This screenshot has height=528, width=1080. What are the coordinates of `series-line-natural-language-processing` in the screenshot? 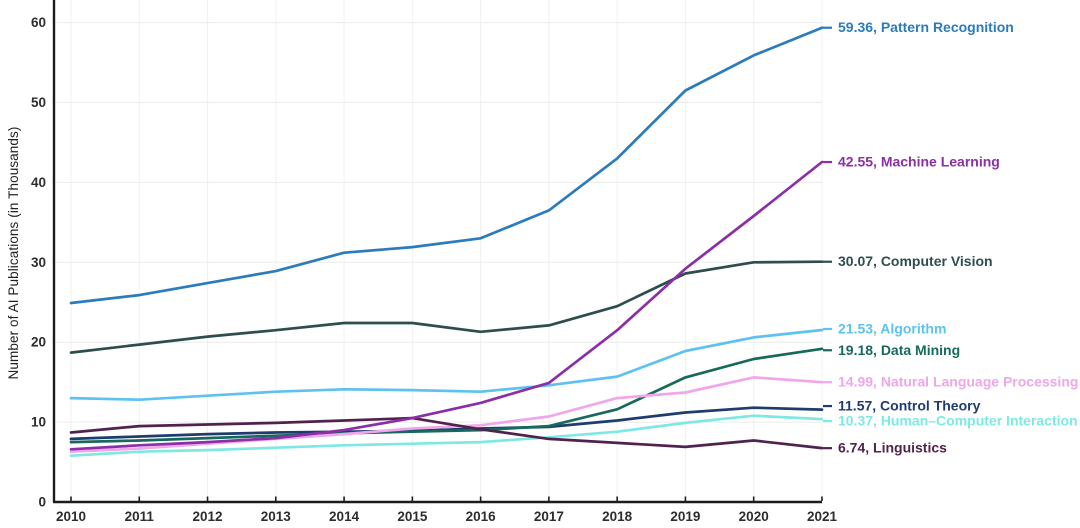 It's located at (446, 415).